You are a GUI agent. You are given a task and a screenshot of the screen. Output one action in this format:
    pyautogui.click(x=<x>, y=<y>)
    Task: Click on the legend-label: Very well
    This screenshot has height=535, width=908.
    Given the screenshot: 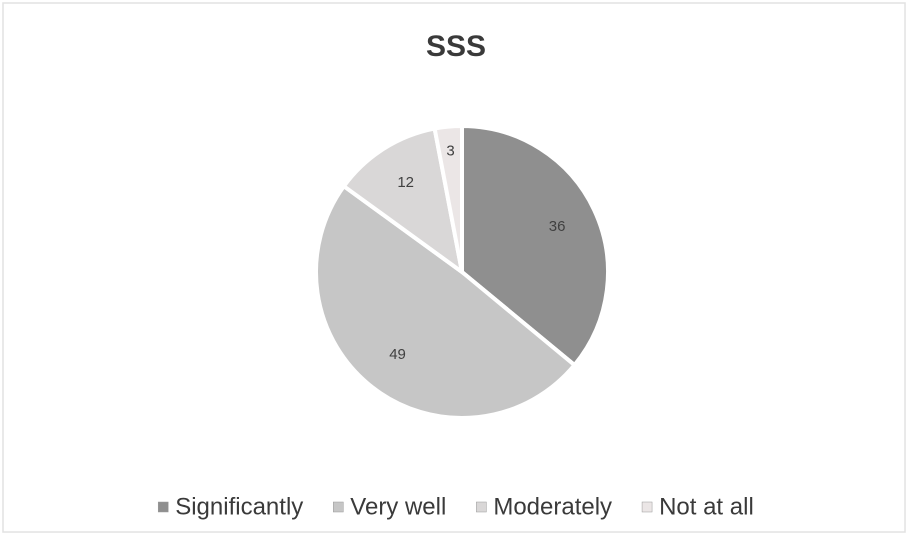 What is the action you would take?
    pyautogui.click(x=398, y=506)
    